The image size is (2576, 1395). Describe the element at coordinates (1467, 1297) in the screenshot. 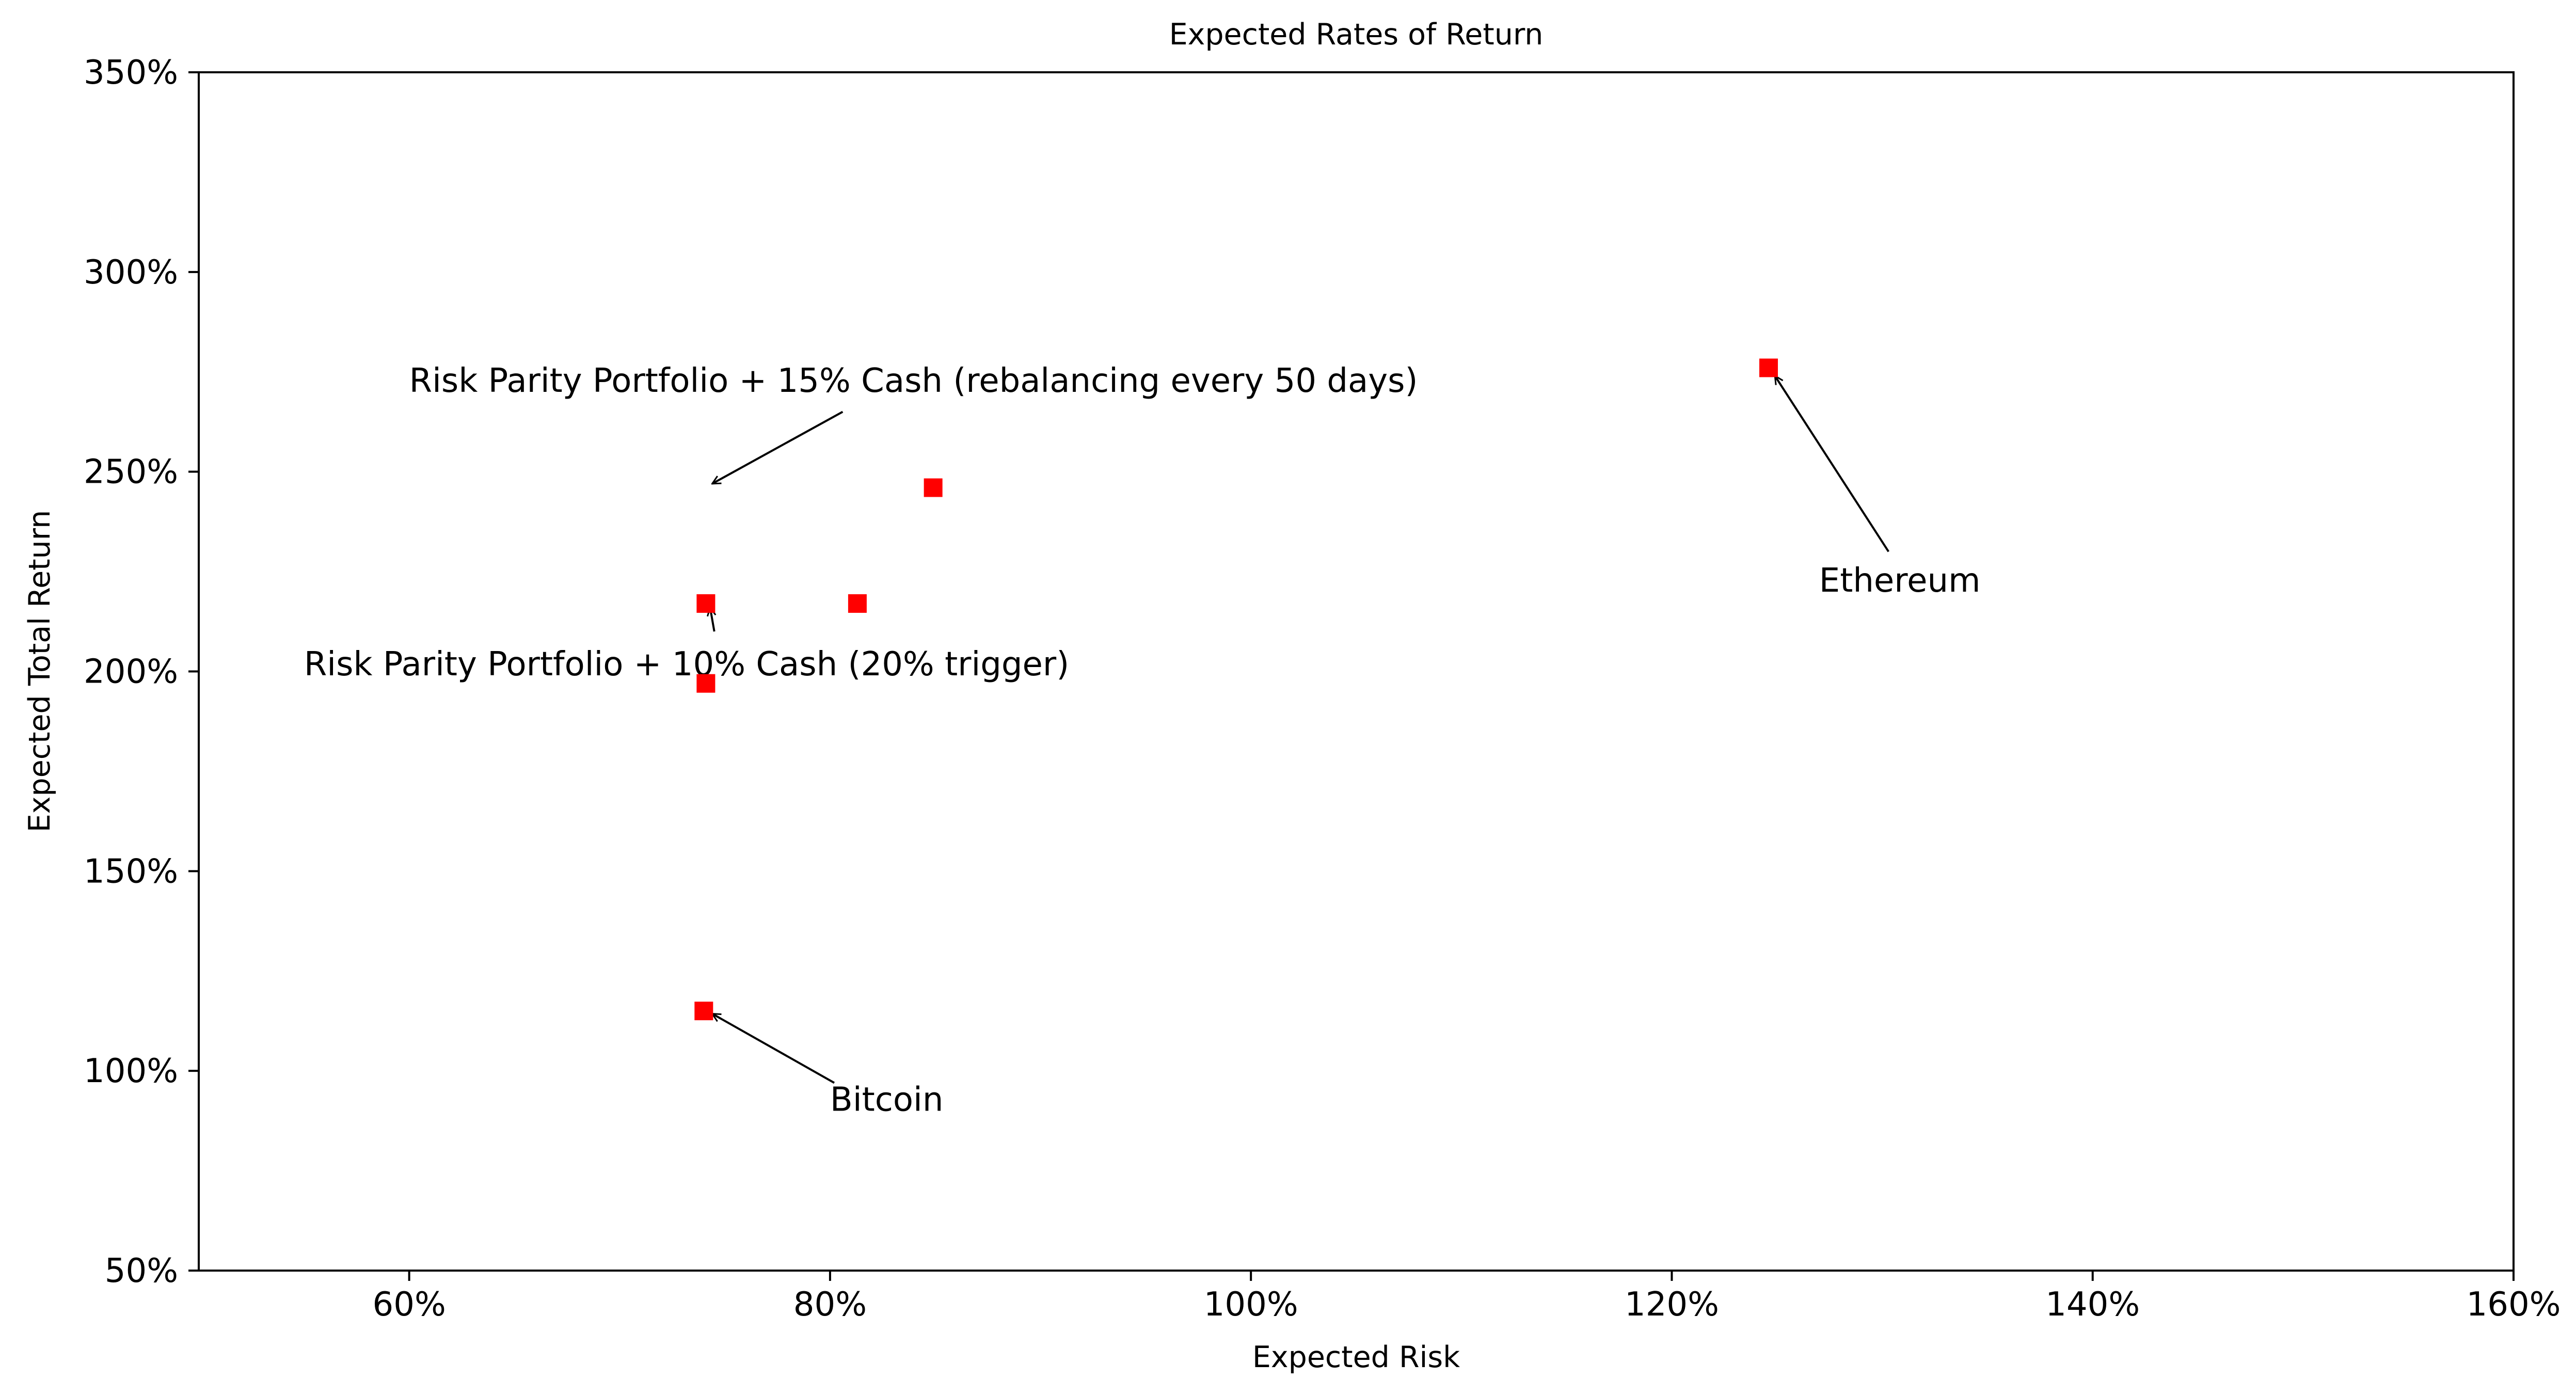

I see `x-axis-ticks: 60% 80% 100% 120% 140% 160%` at that location.